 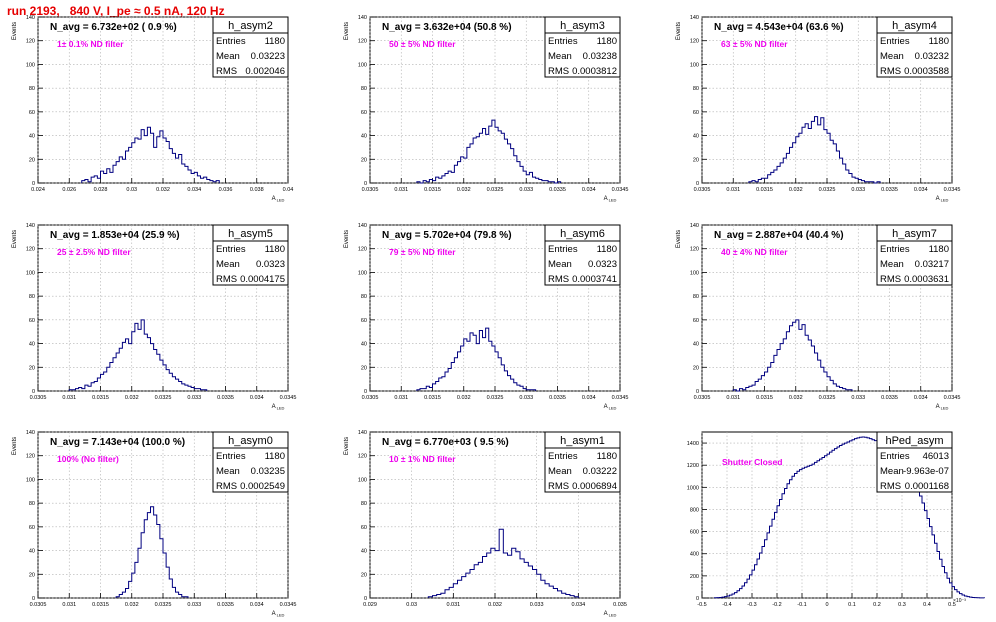 I want to click on stats-value-entries: 46013, so click(x=936, y=456).